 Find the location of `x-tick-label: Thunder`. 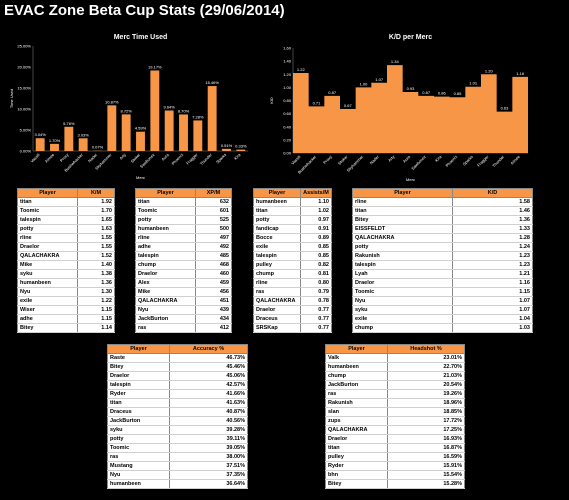

x-tick-label: Thunder is located at coordinates (498, 161).